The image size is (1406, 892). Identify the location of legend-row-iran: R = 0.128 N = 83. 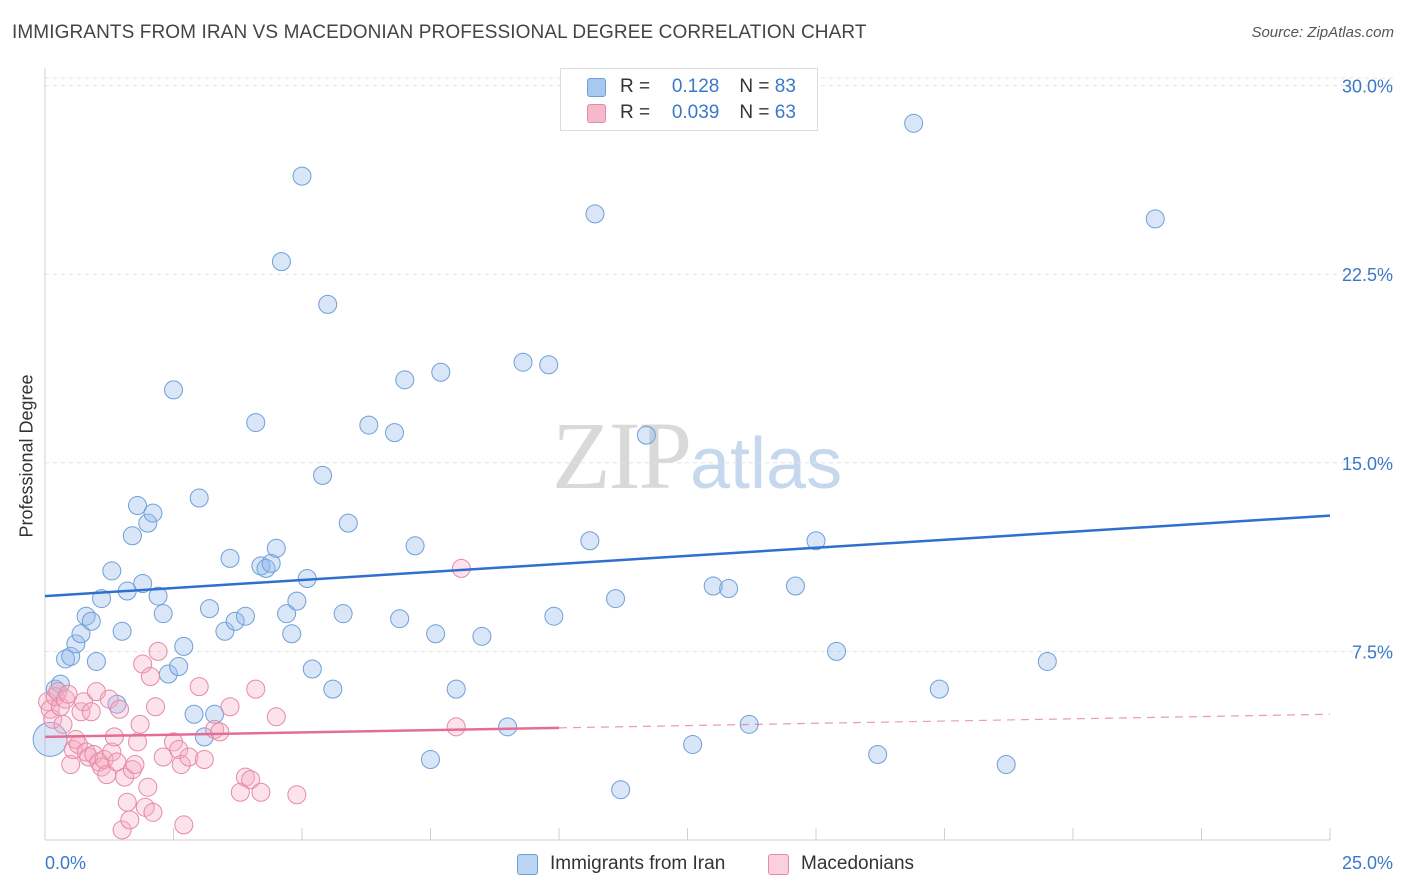
(691, 87).